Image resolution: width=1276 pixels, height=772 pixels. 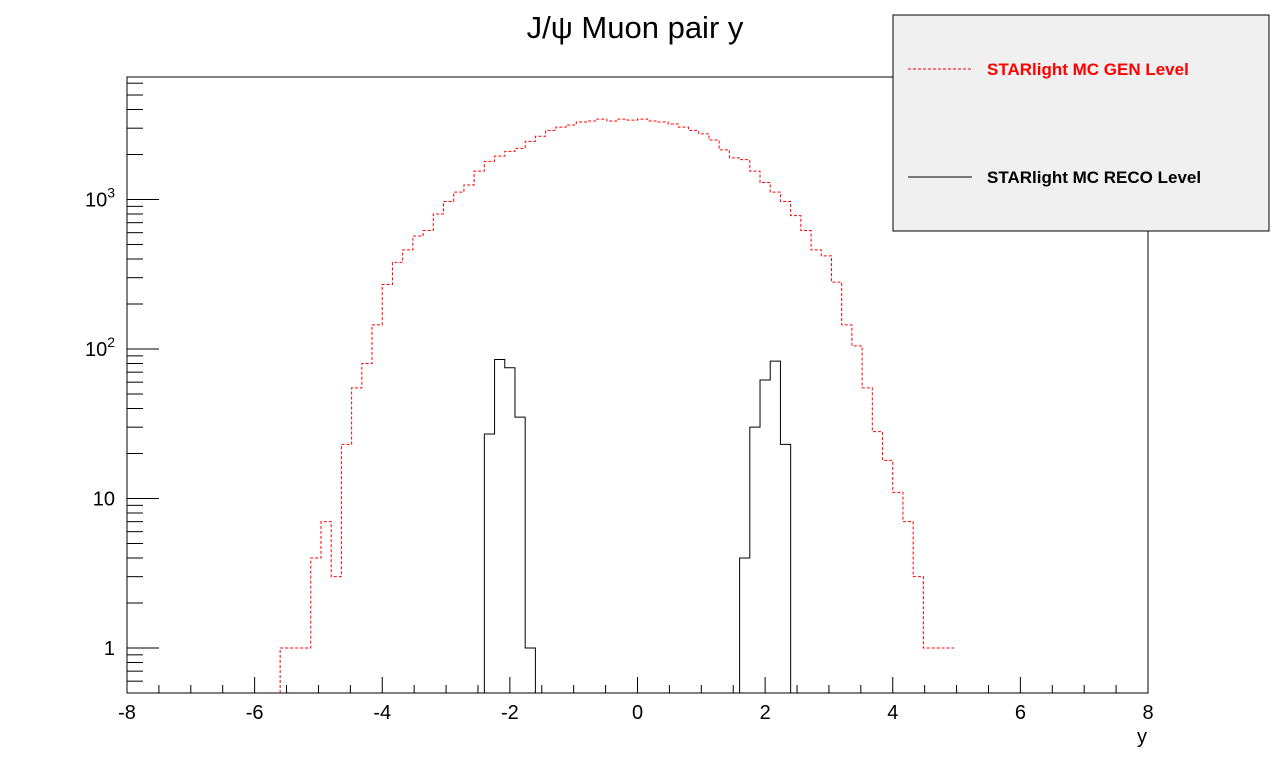 I want to click on x-tick-label: 0, so click(x=637, y=713).